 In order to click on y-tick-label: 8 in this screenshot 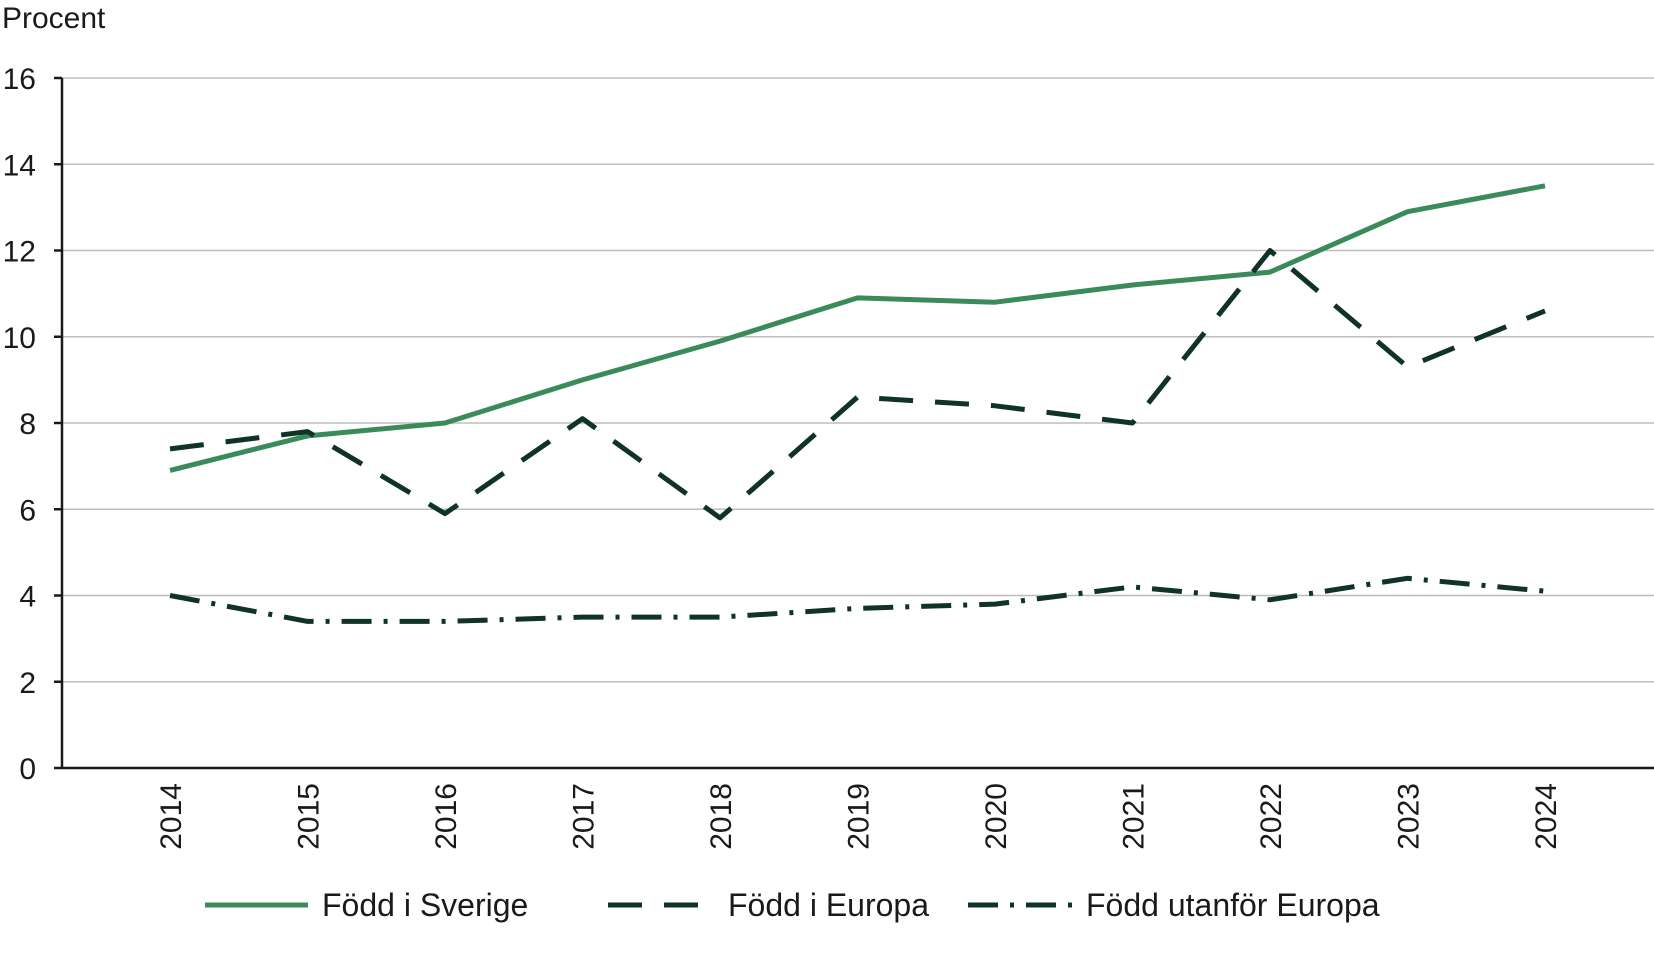, I will do `click(27, 424)`.